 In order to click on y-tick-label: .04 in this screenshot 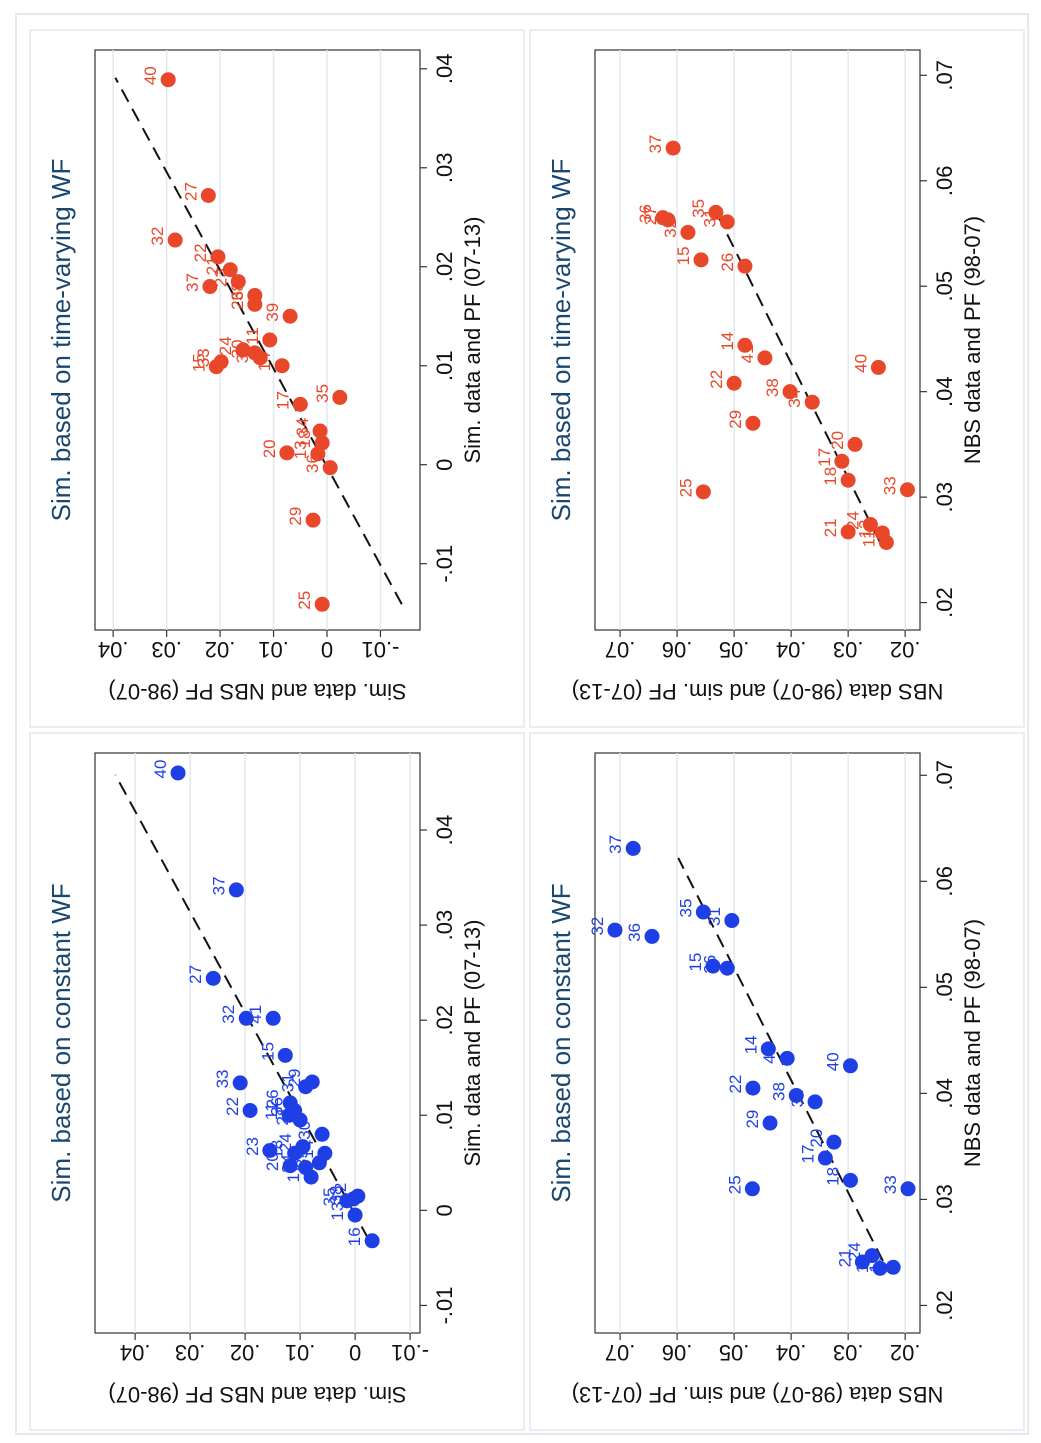, I will do `click(113, 649)`.